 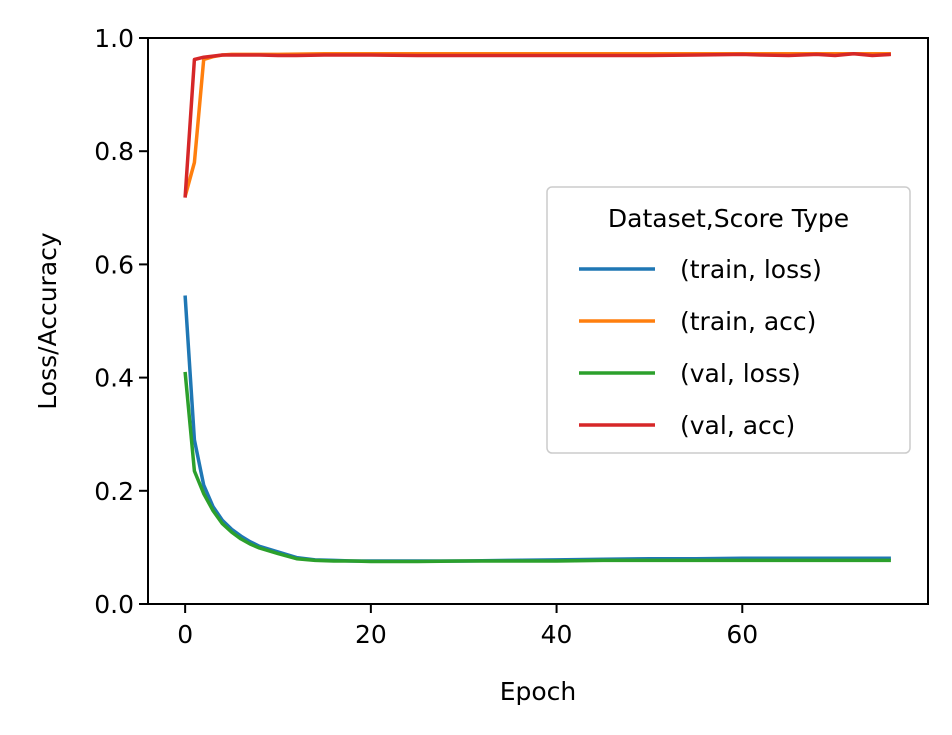 What do you see at coordinates (748, 321) in the screenshot?
I see `legend-label: (train, acc)` at bounding box center [748, 321].